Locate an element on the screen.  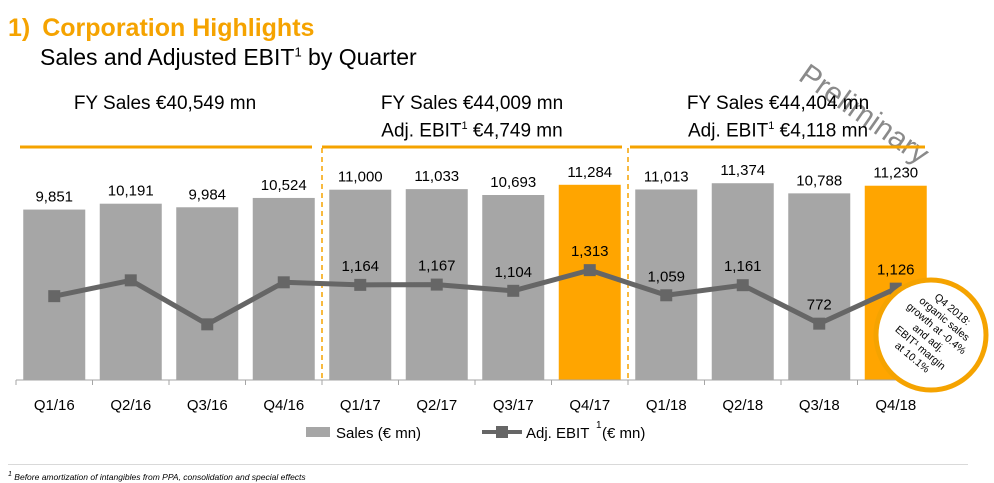
legend-ebit-label: Adj. EBIT is located at coordinates (557, 433).